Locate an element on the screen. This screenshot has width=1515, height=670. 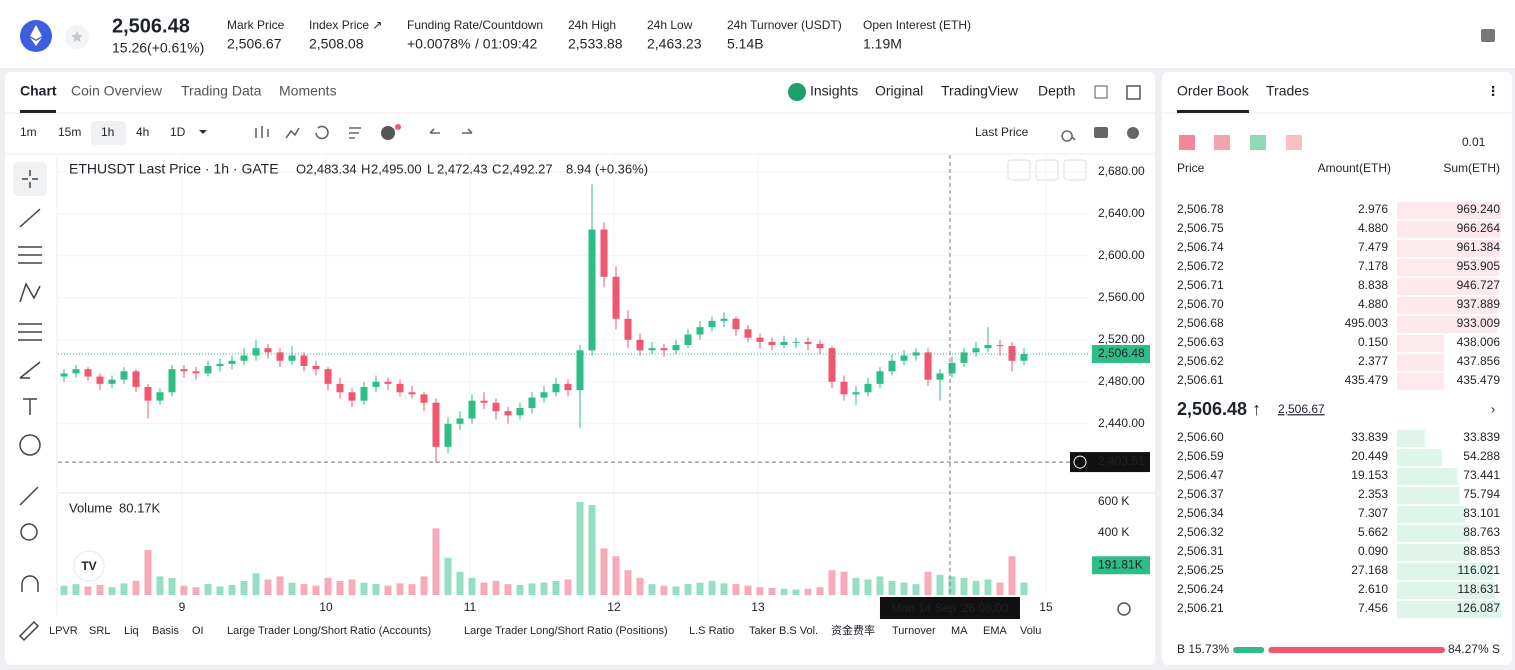
crosshair-add is located at coordinates (1080, 462).